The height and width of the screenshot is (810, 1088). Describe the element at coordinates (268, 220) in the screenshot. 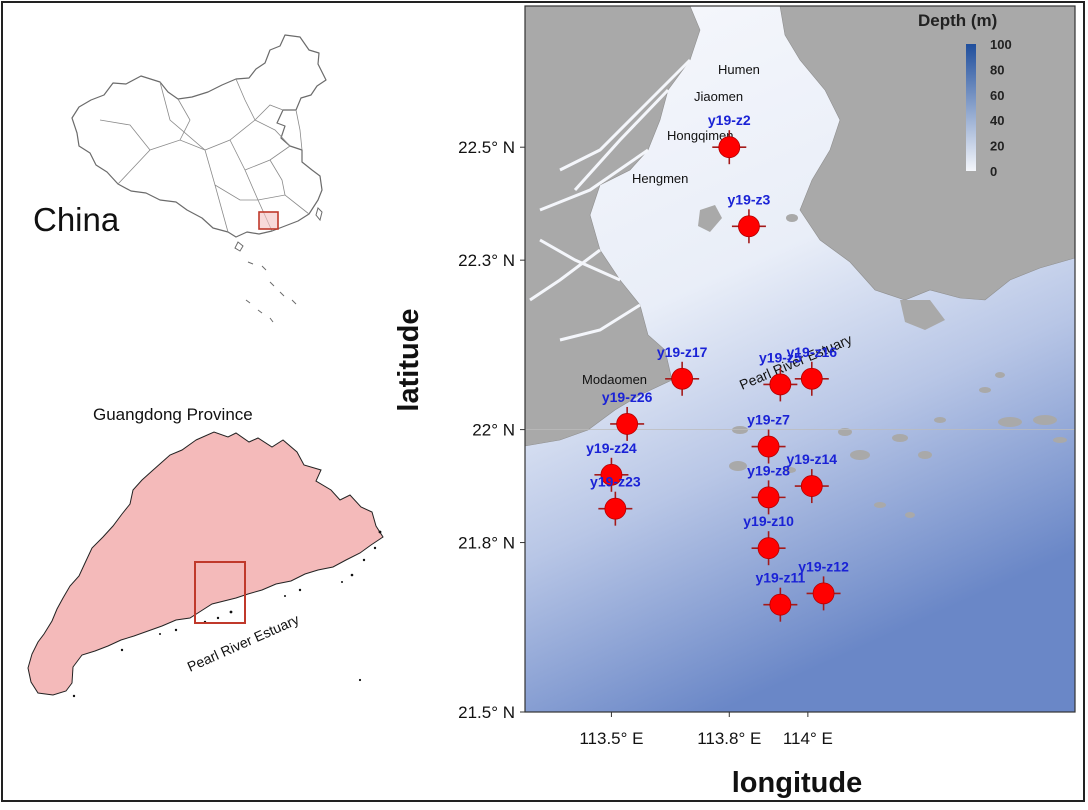

I see `china-inset-highlight` at that location.